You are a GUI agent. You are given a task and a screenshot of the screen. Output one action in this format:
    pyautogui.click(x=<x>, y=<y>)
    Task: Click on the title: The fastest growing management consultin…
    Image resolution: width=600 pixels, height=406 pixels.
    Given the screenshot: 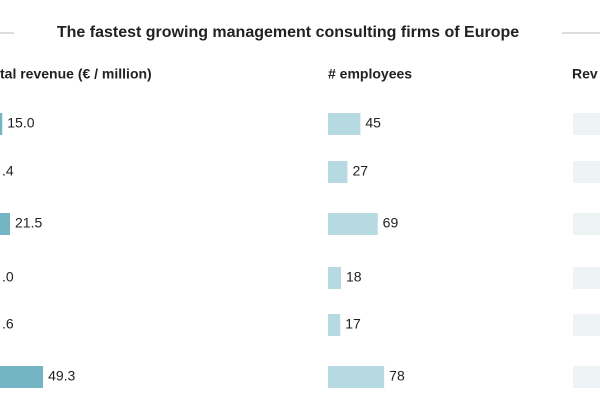 What is the action you would take?
    pyautogui.click(x=288, y=32)
    